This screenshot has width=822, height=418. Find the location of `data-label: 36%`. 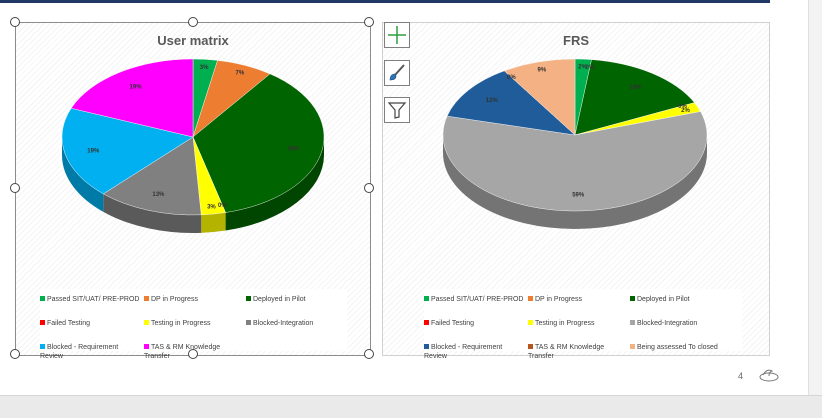

data-label: 36% is located at coordinates (293, 149).